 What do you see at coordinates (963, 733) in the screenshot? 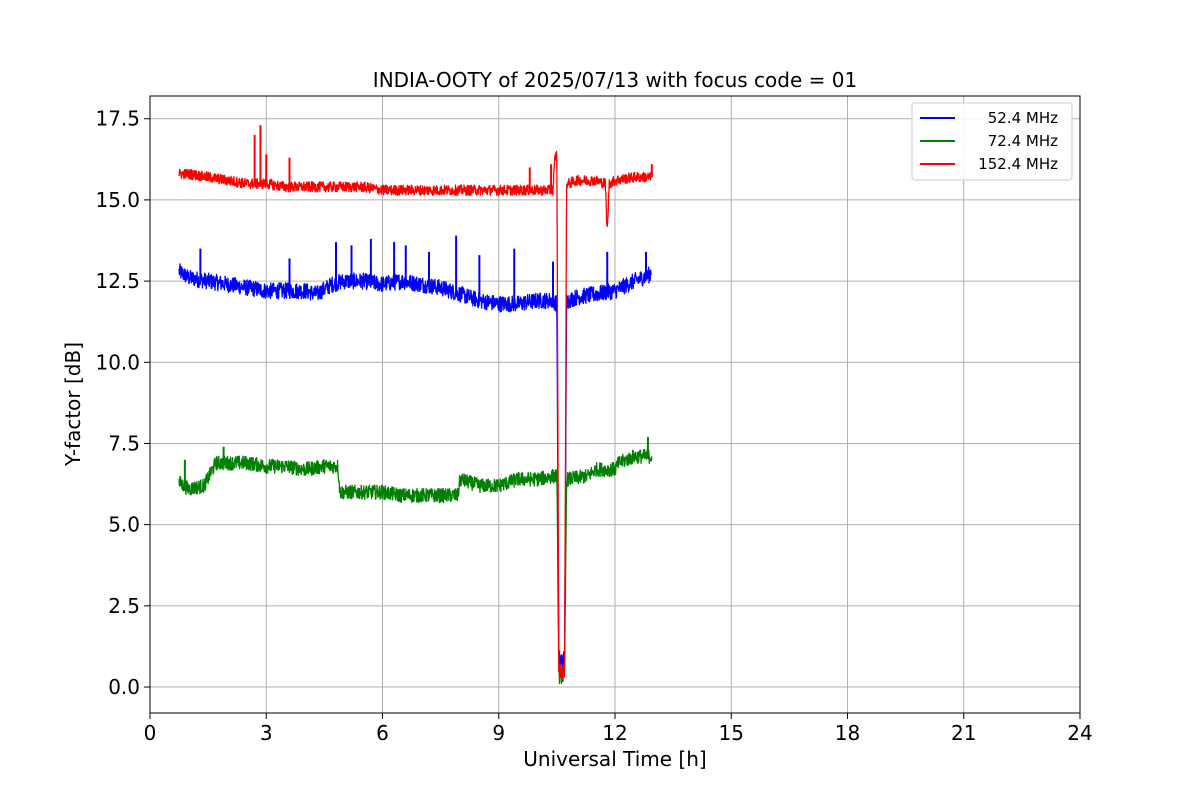
I see `x-tick-label: 21` at bounding box center [963, 733].